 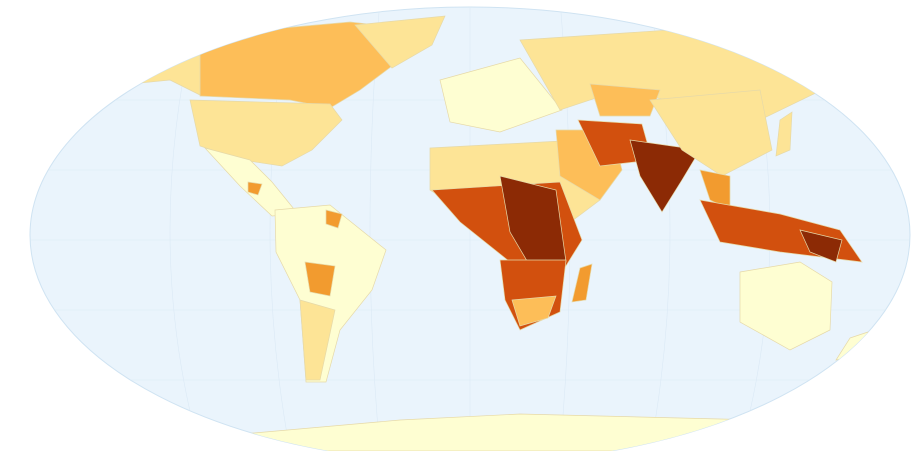 I want to click on south-africa, so click(x=534, y=311).